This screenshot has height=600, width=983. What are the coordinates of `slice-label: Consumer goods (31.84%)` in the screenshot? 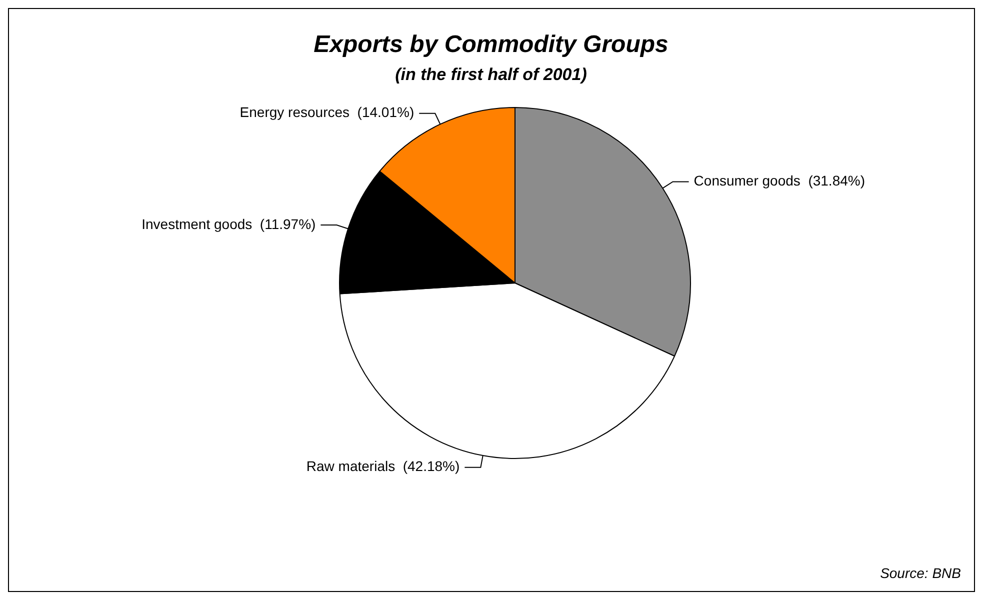 It's located at (780, 180).